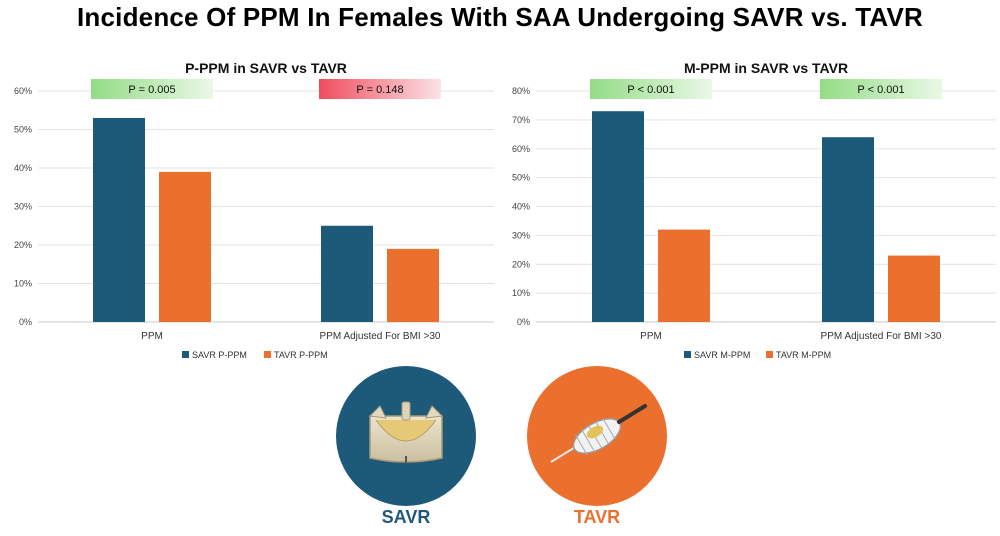 This screenshot has width=1000, height=536. I want to click on tavr-valve-circle, so click(597, 436).